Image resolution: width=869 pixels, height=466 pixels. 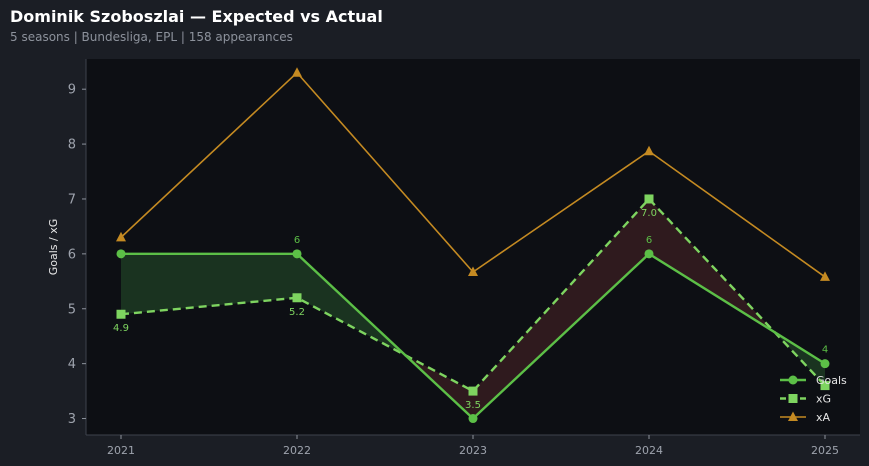 I want to click on legend-label: xA, so click(x=823, y=417).